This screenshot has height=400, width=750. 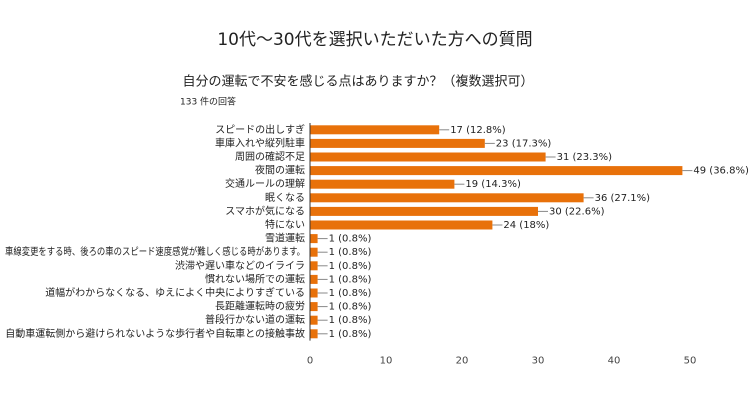 What do you see at coordinates (280, 170) in the screenshot?
I see `y-tick-label: 夜間の運転` at bounding box center [280, 170].